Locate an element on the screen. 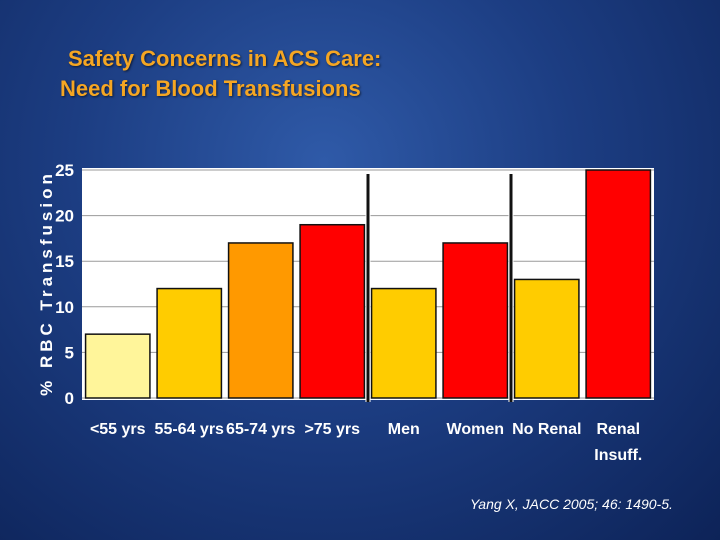 Image resolution: width=720 pixels, height=540 pixels. x-tick-label: Men is located at coordinates (404, 429).